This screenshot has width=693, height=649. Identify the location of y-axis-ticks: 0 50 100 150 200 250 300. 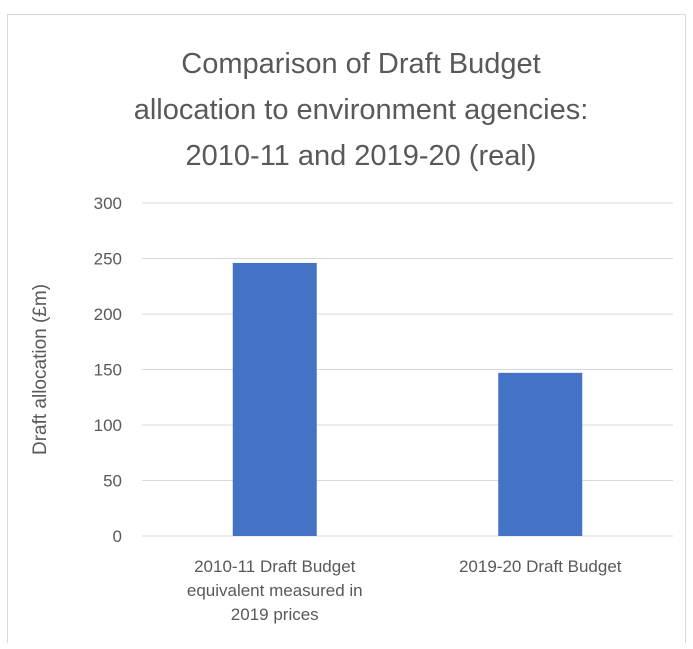
(108, 370).